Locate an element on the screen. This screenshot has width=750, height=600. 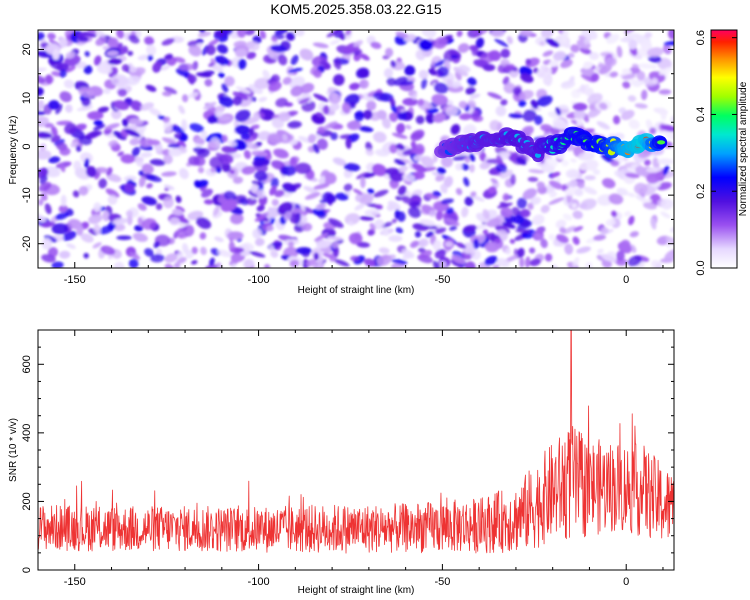
x-tick-label: 0 is located at coordinates (626, 582).